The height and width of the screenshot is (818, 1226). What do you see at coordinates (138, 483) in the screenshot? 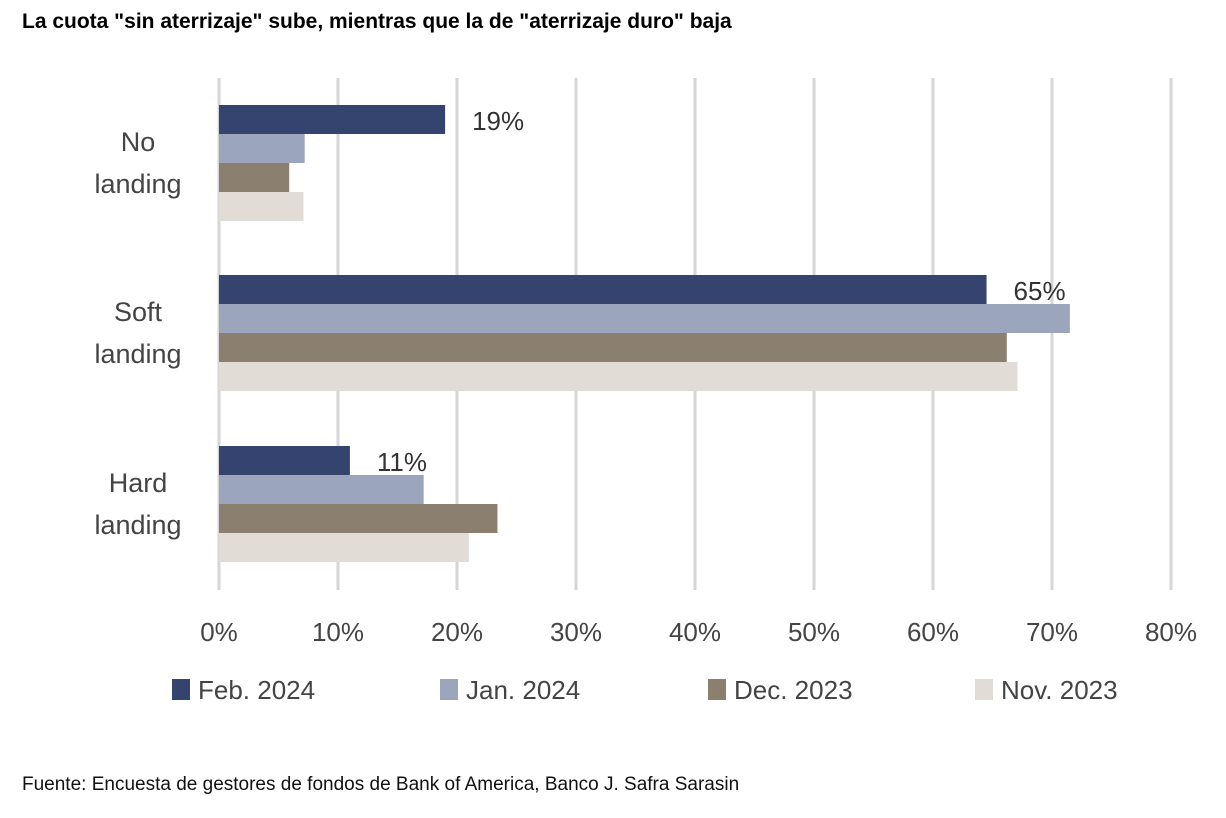
I see `category-label: Hard` at bounding box center [138, 483].